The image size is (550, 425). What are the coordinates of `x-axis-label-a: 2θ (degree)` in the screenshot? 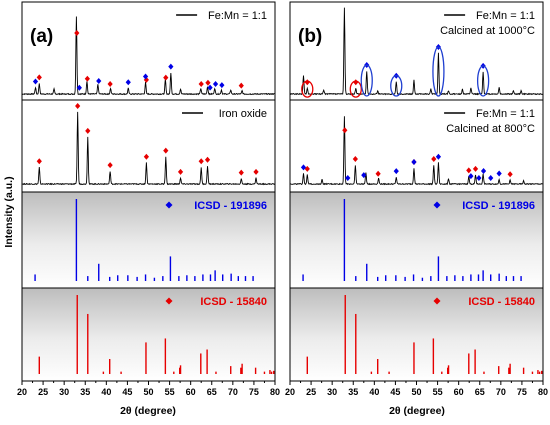 It's located at (148, 411).